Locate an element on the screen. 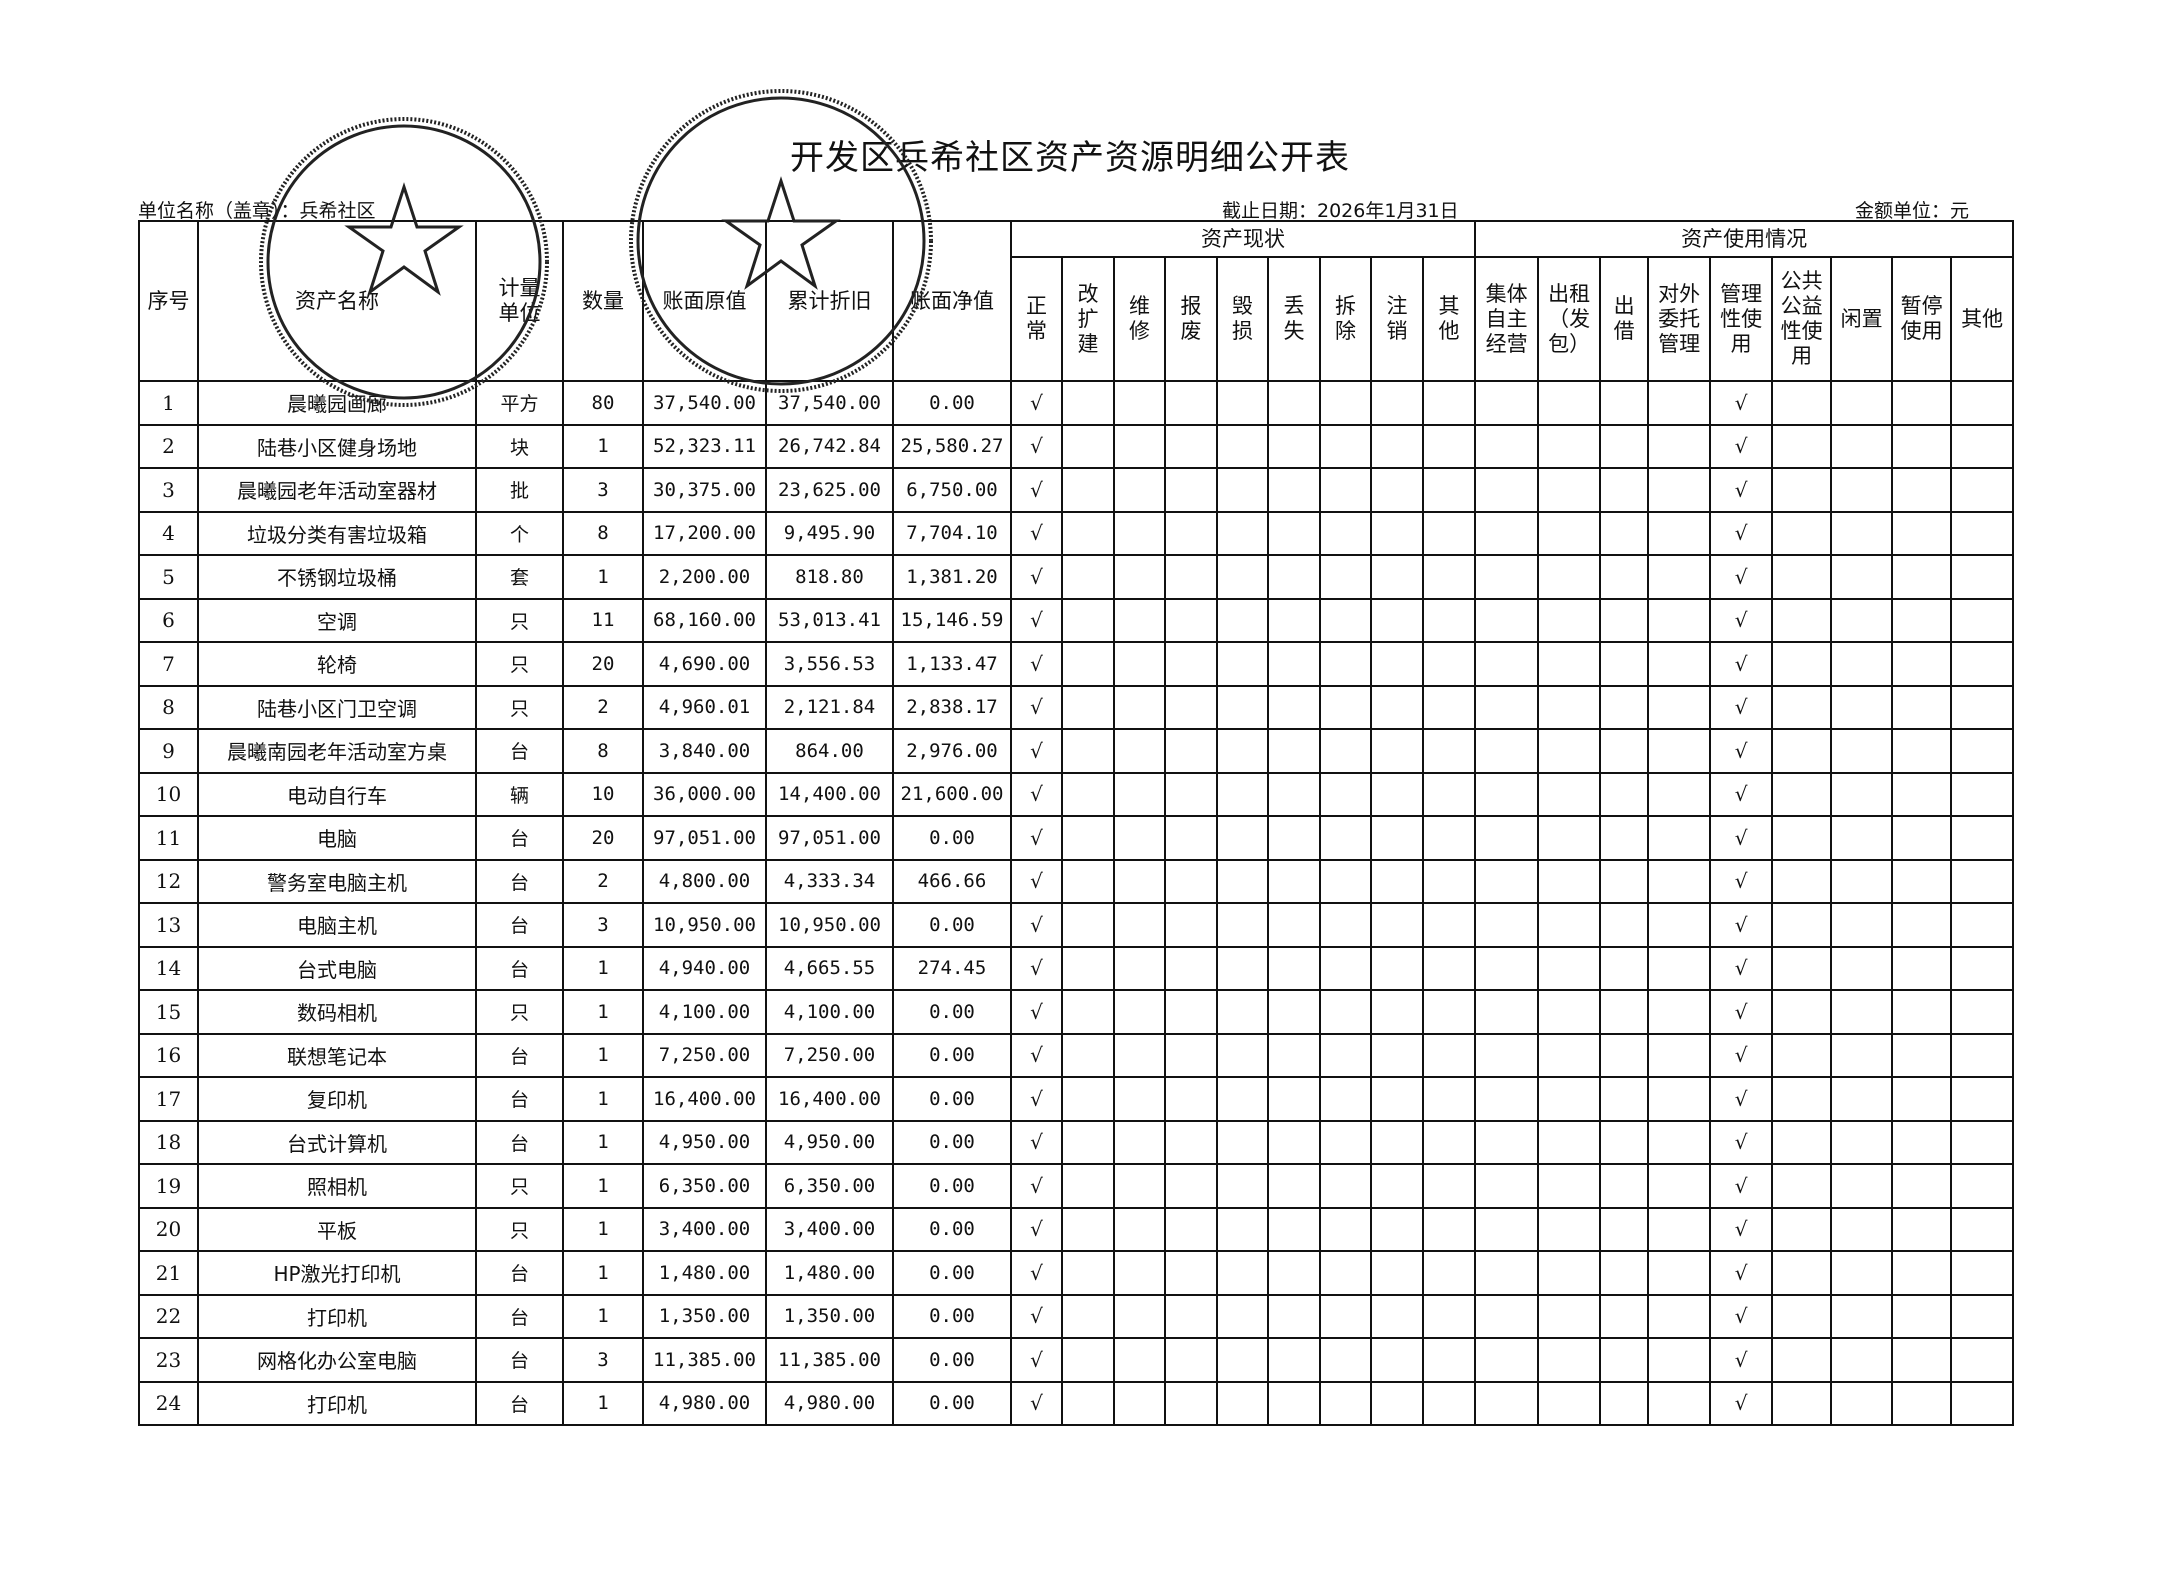 This screenshot has height=1576, width=2160. quantity: 80 is located at coordinates (603, 403).